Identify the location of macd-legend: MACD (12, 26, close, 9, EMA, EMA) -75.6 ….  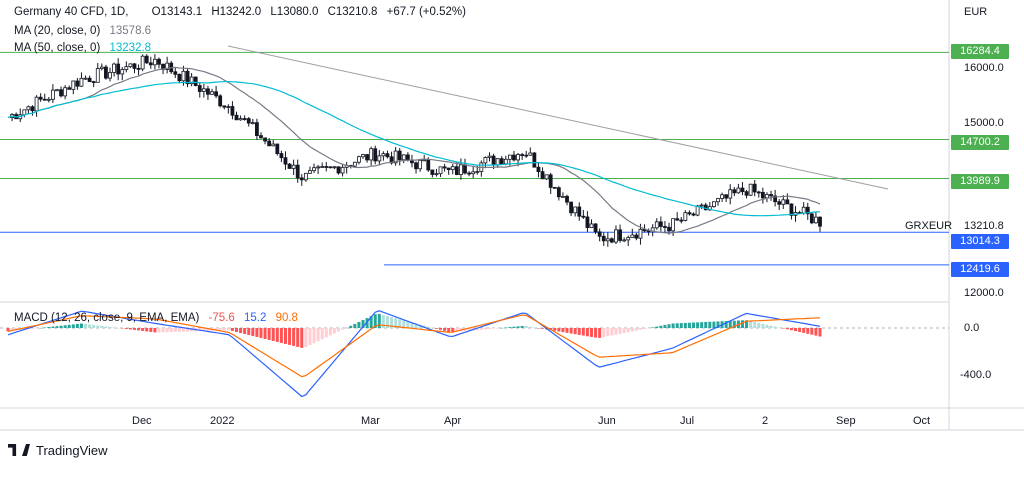
(159, 318).